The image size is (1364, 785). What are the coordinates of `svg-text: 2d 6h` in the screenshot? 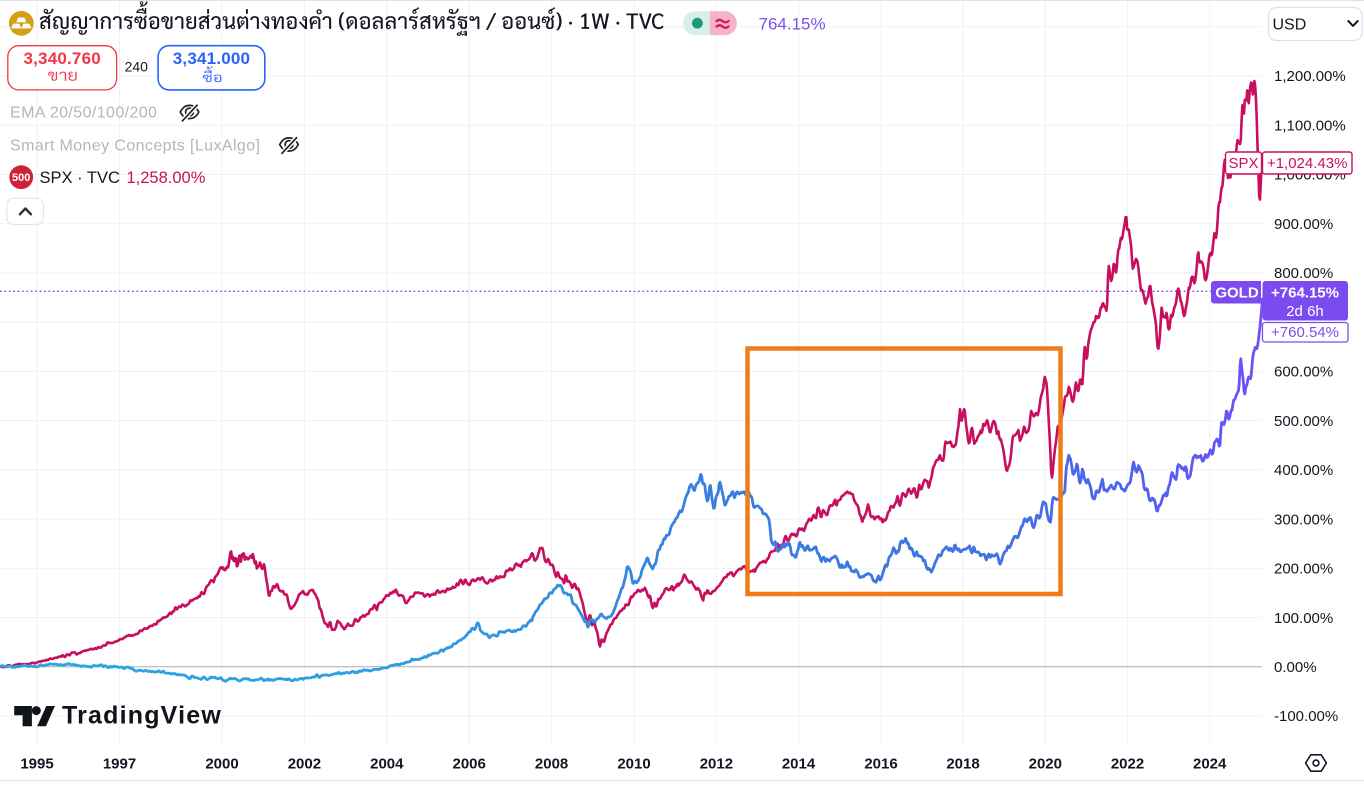 It's located at (1305, 311).